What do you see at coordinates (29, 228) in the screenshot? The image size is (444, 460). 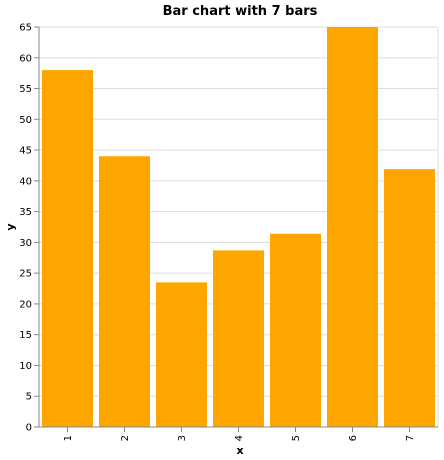 I see `y-axis: 0 5 10 15 20 25 30 35 40 45 50 55 60 65` at bounding box center [29, 228].